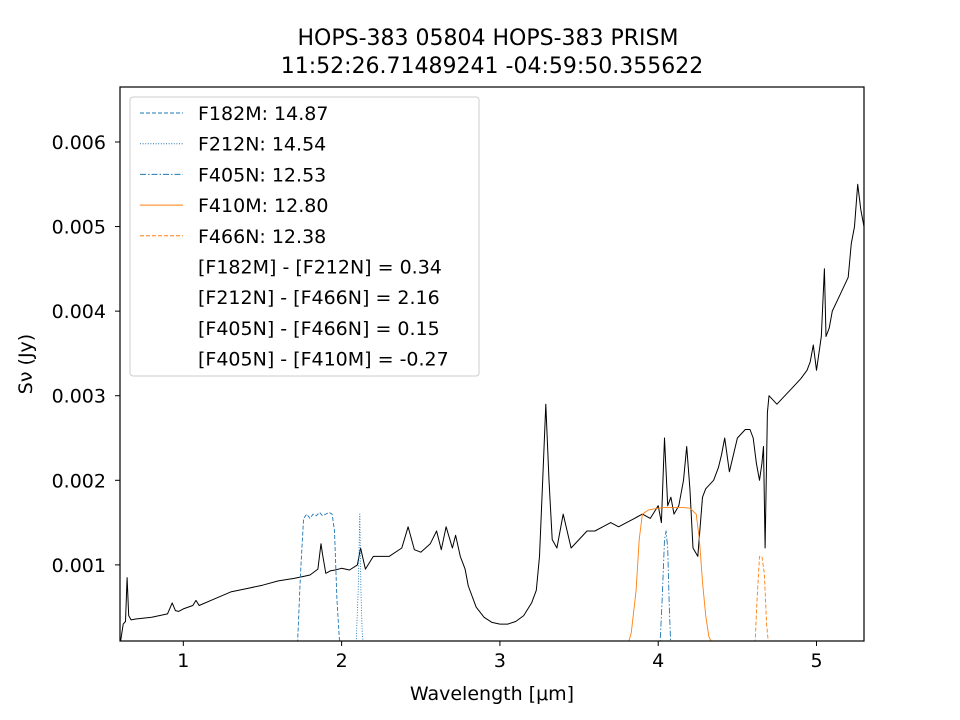  I want to click on y-axis-label: Sν (Jy), so click(26, 364).